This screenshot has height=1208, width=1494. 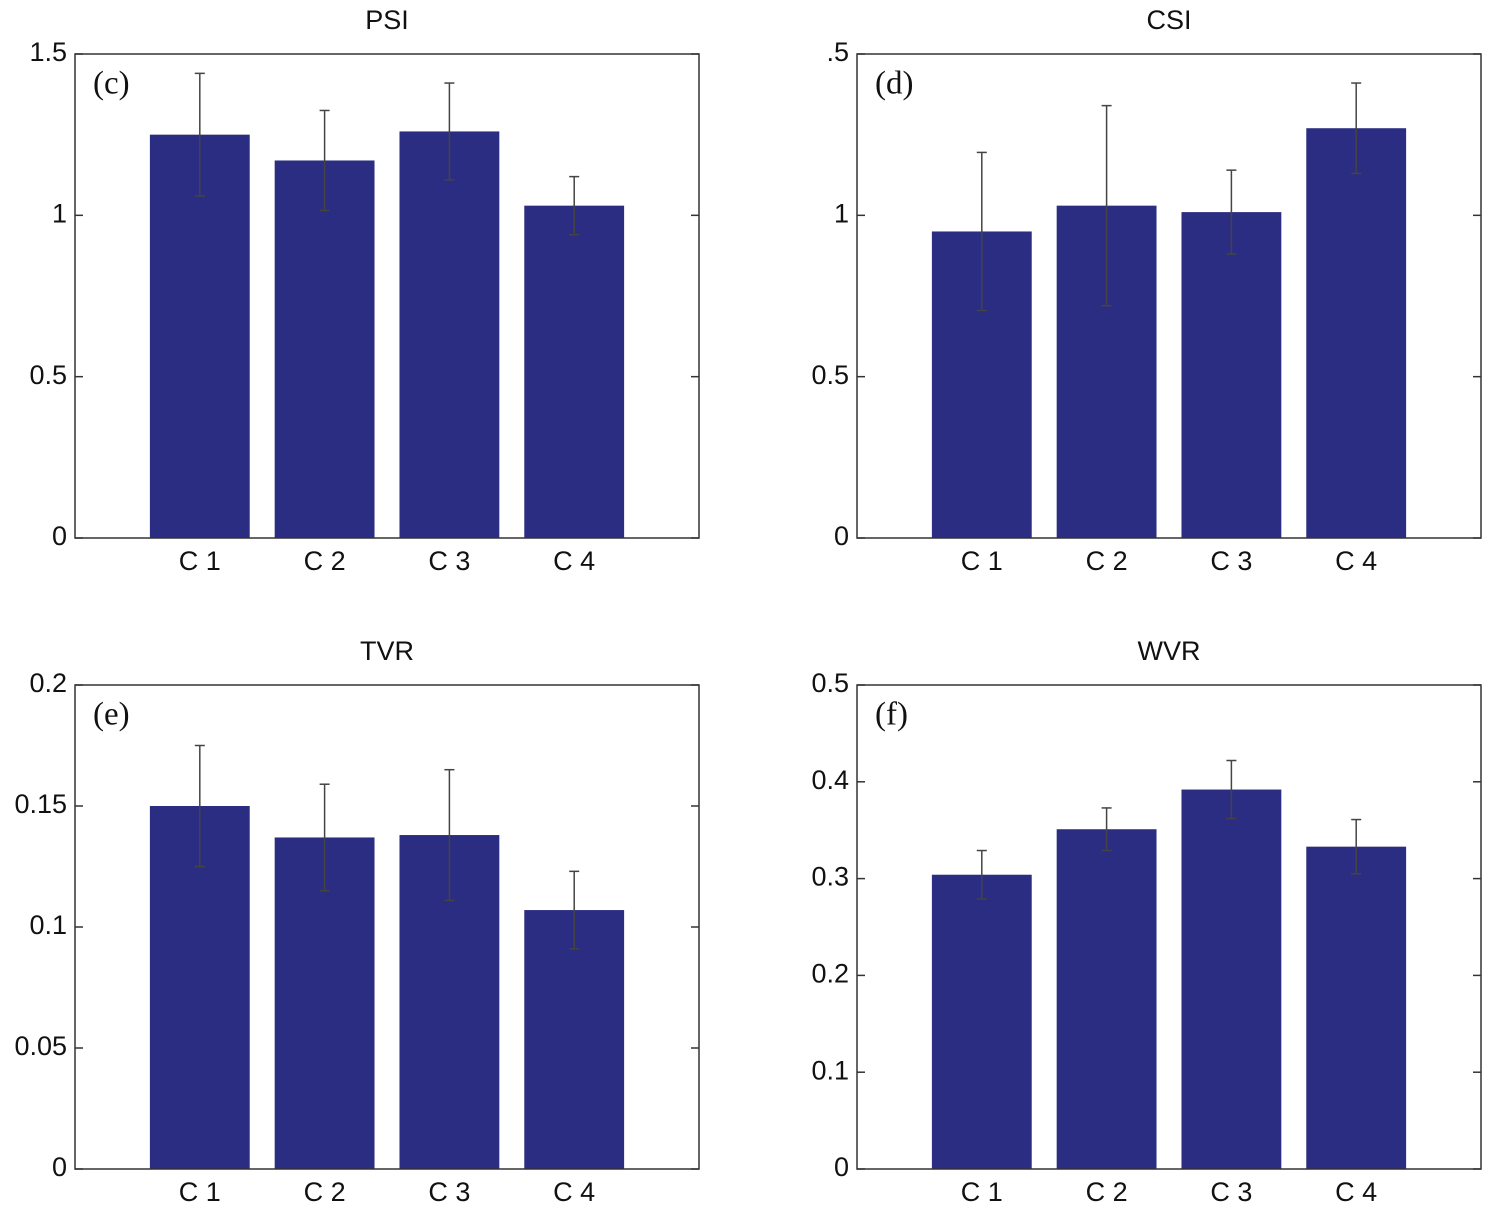 I want to click on y-tick-label: 0.15, so click(x=40, y=804).